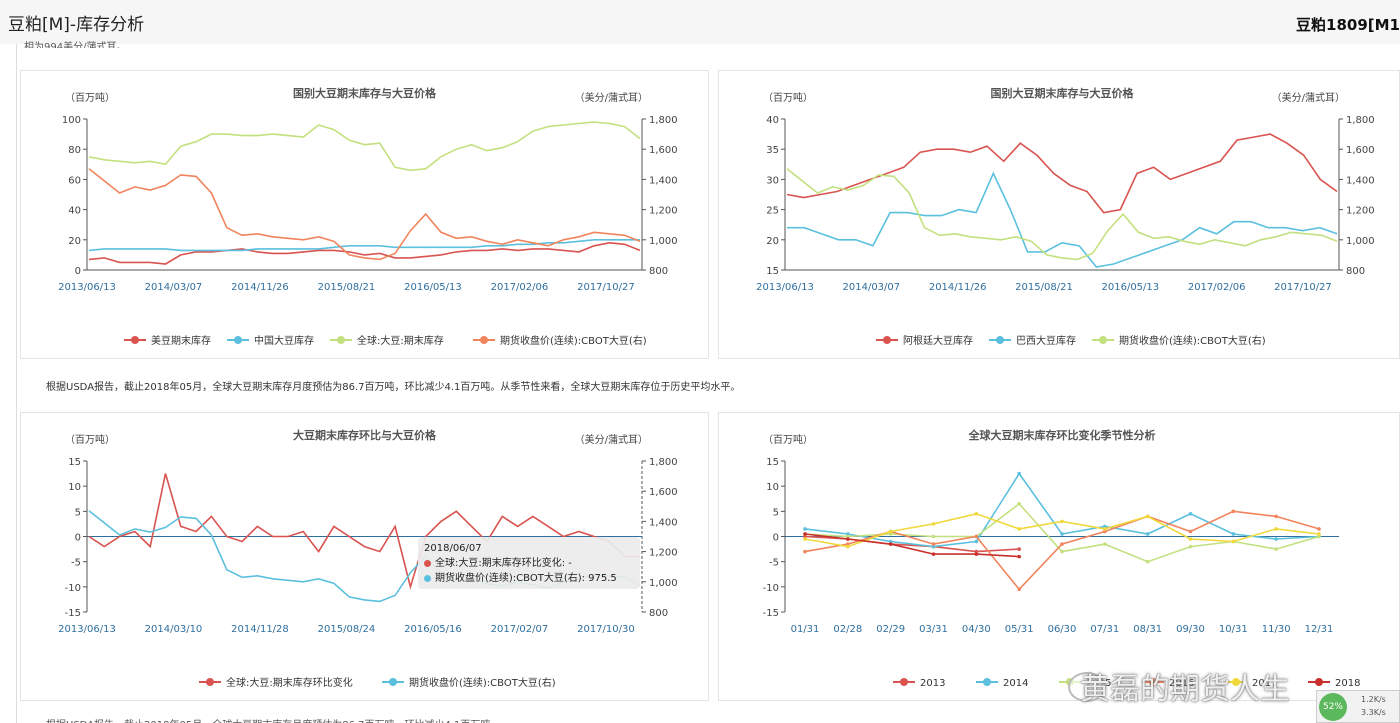 This screenshot has width=1400, height=723. I want to click on x-tick-label: 10/31, so click(1233, 629).